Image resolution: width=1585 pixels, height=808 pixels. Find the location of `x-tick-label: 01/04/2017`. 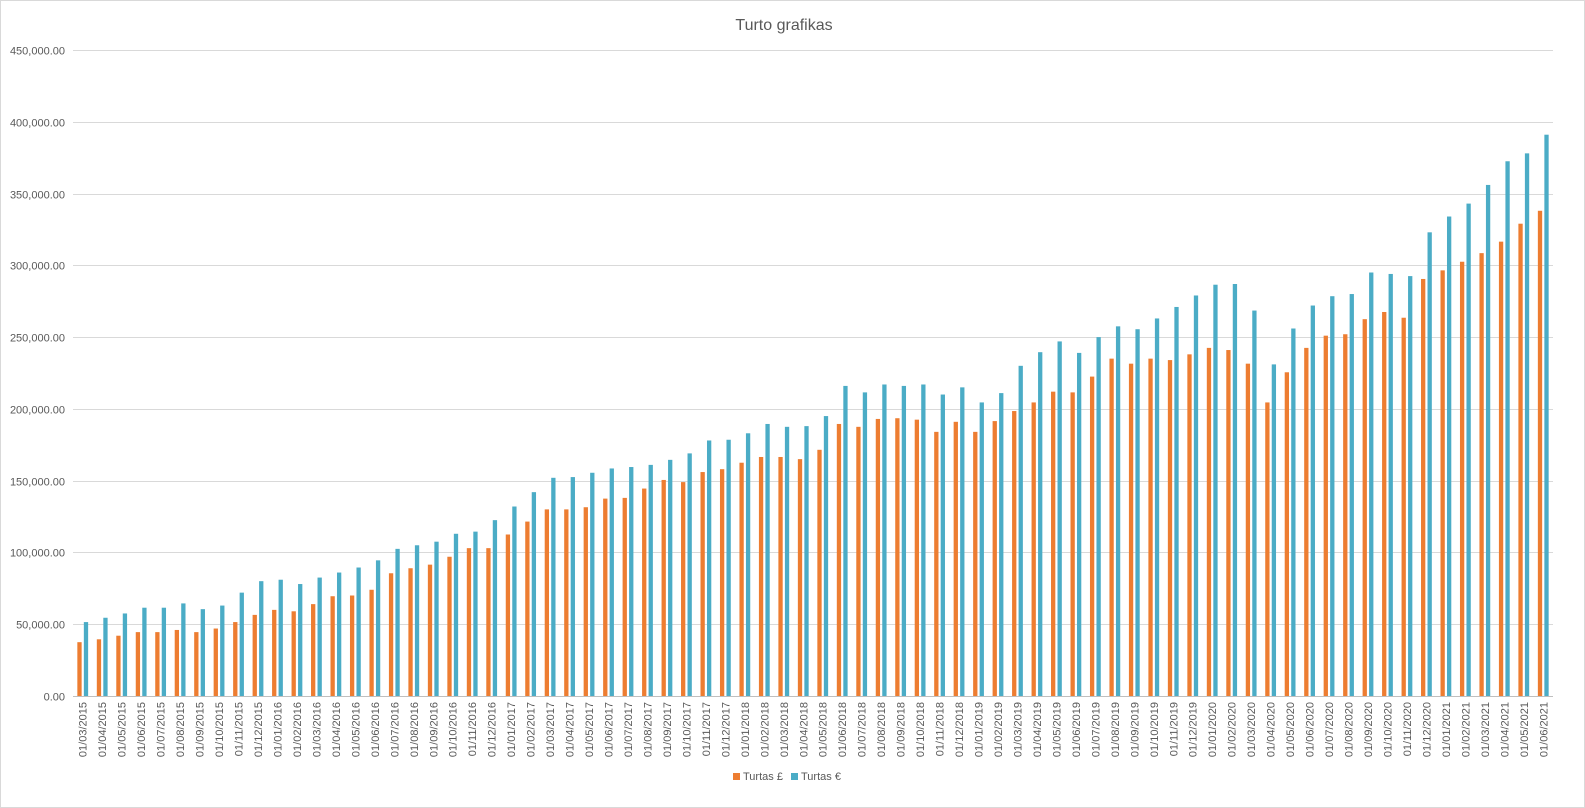

x-tick-label: 01/04/2017 is located at coordinates (571, 729).